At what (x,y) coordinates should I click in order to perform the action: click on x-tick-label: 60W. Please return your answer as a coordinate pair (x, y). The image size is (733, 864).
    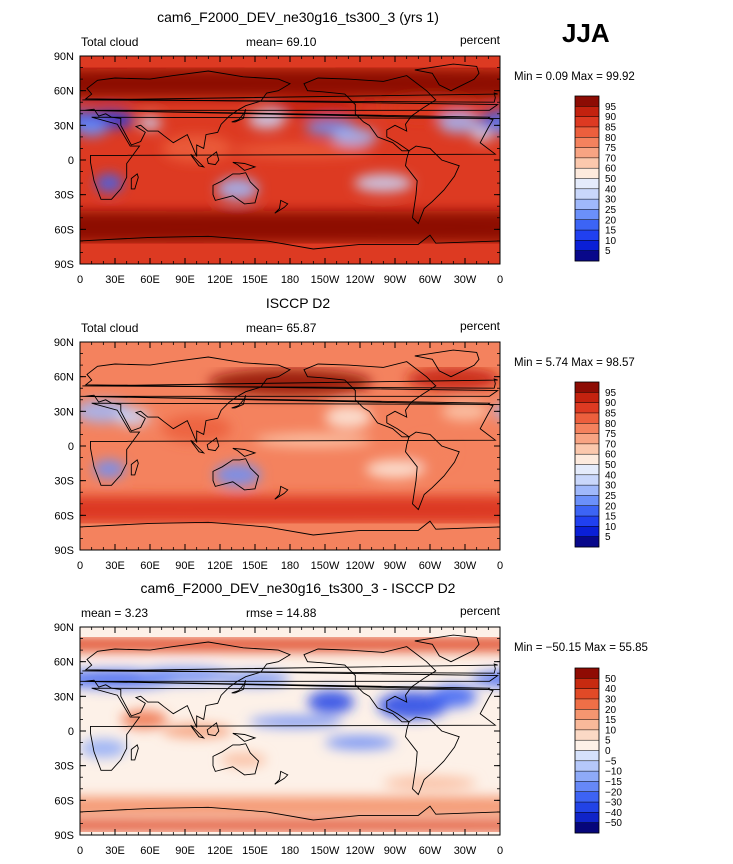
    Looking at the image, I should click on (430, 851).